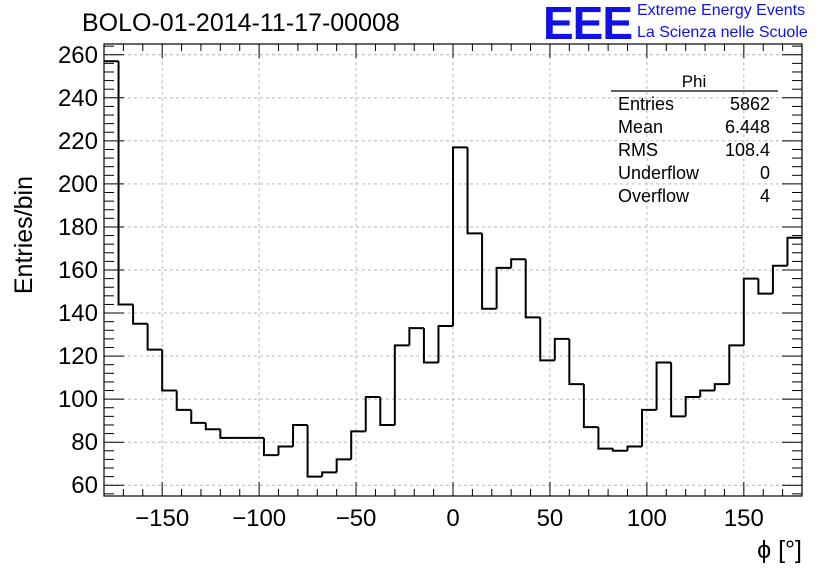  Describe the element at coordinates (747, 127) in the screenshot. I see `stats-value: 6.448` at that location.